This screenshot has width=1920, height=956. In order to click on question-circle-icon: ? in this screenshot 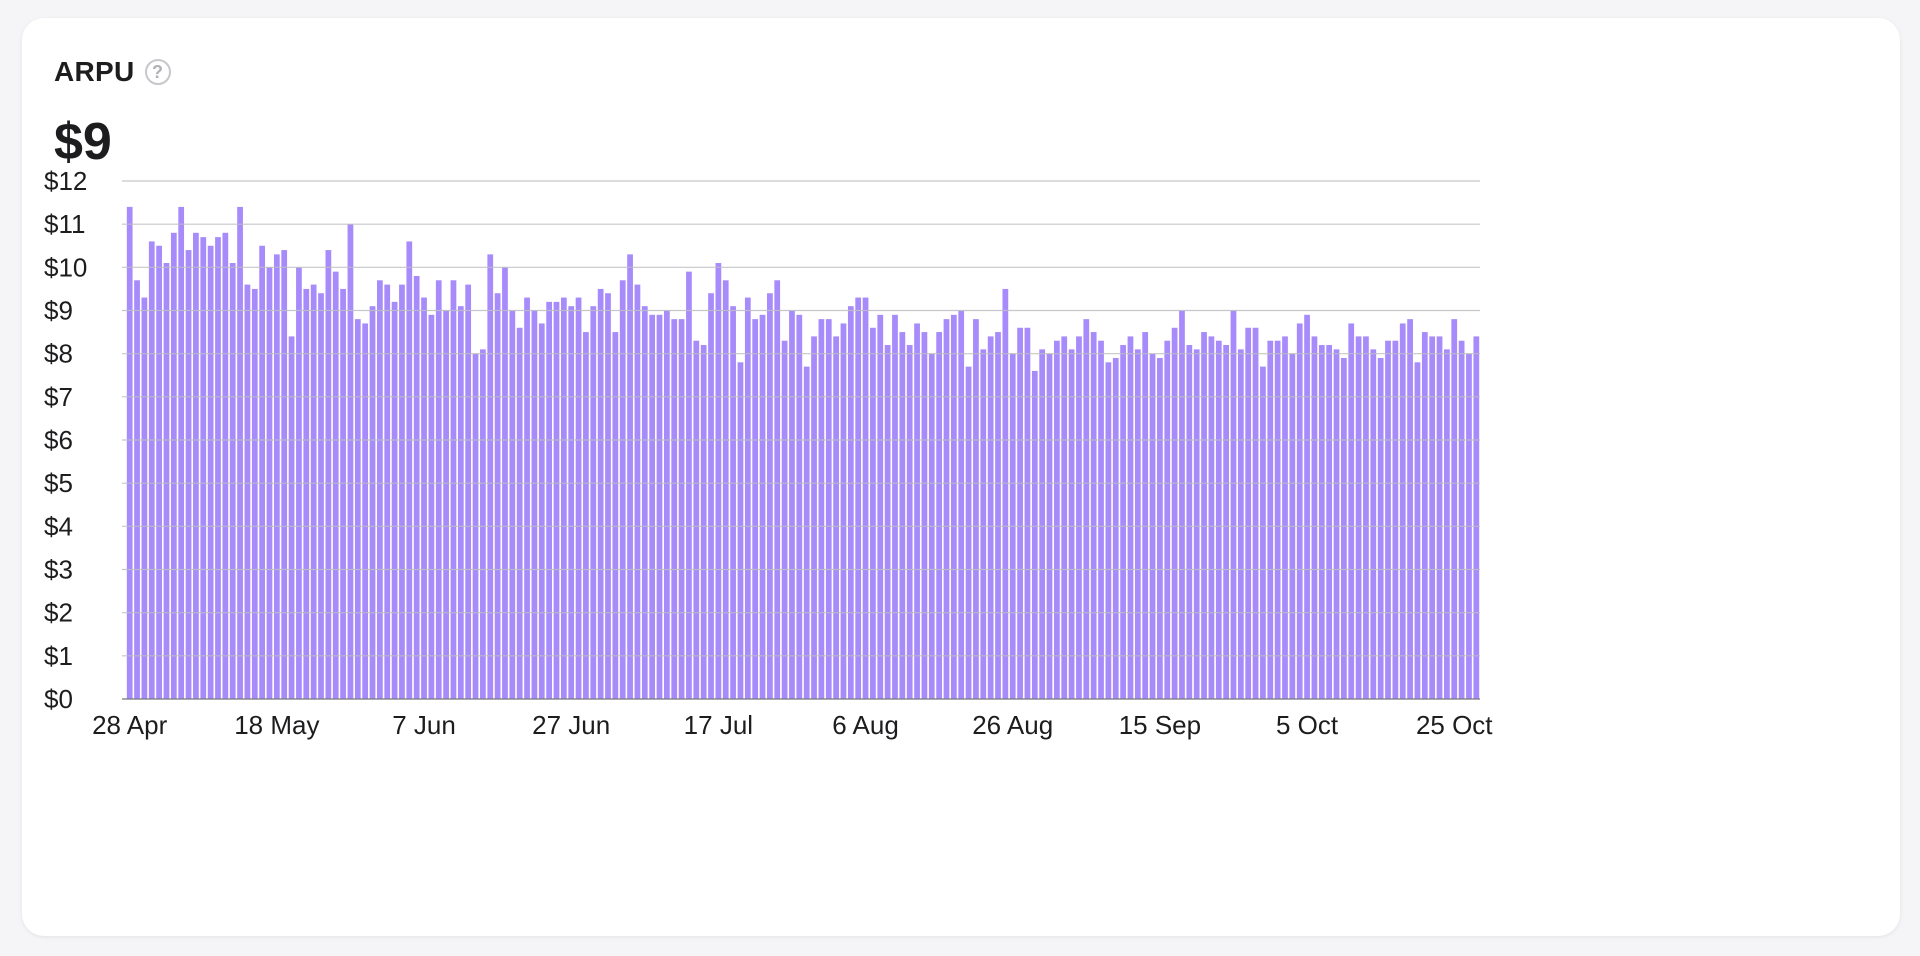, I will do `click(157, 72)`.